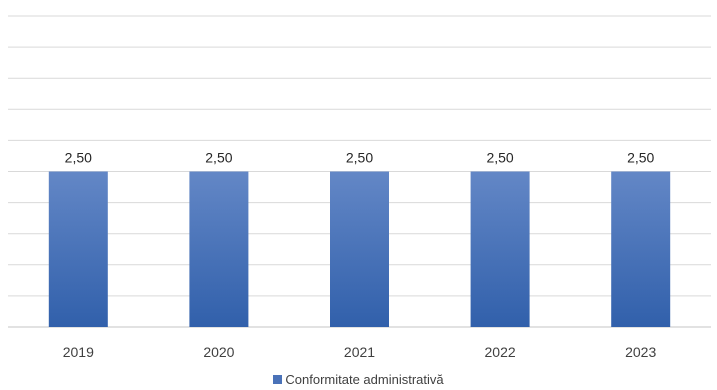  I want to click on data-label-2019: 2,50, so click(78, 158).